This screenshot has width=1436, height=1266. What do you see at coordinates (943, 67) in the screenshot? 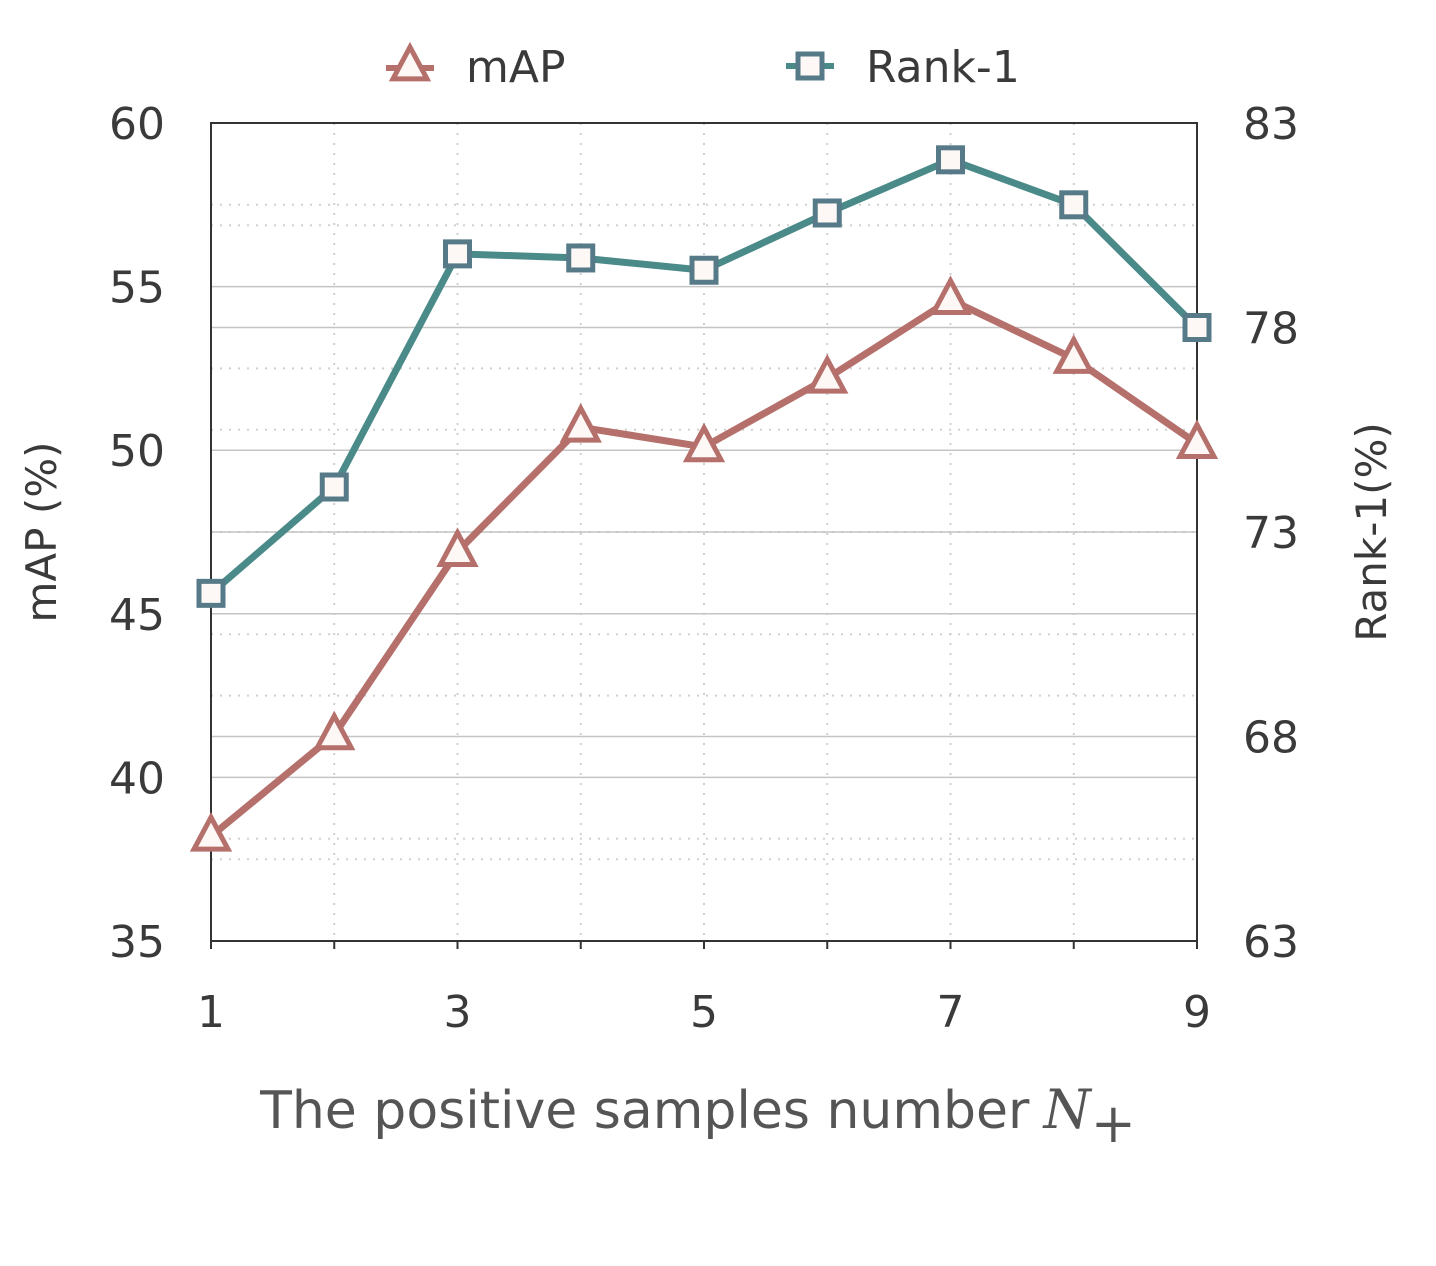
I see `legend-rank-1-label: Rank-1` at bounding box center [943, 67].